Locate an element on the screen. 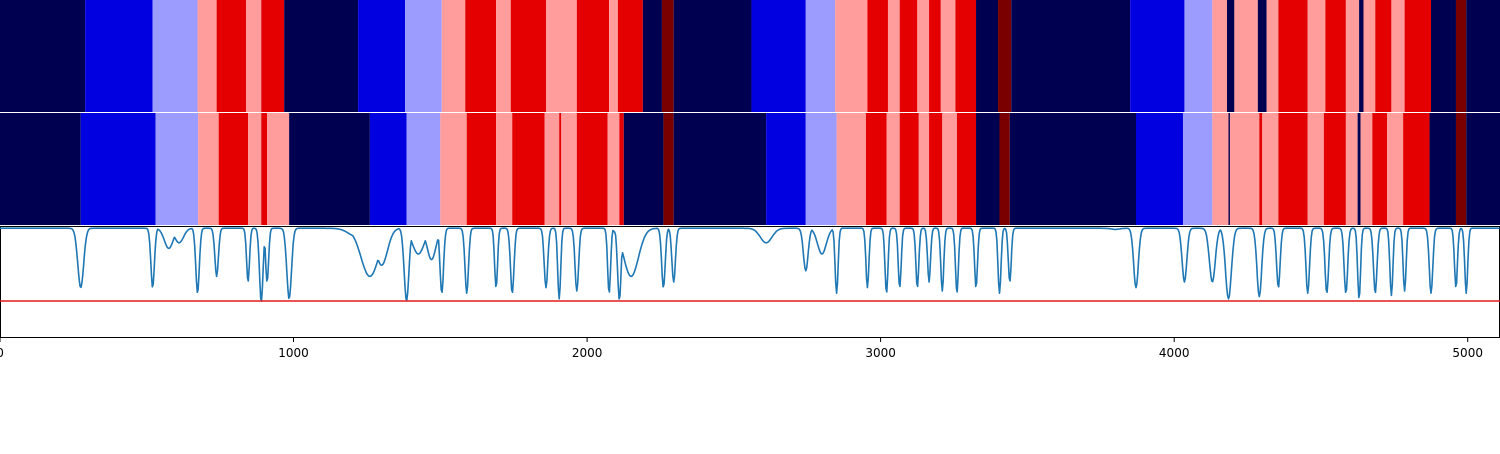  x-tick-label-2000: 2000 is located at coordinates (587, 353).